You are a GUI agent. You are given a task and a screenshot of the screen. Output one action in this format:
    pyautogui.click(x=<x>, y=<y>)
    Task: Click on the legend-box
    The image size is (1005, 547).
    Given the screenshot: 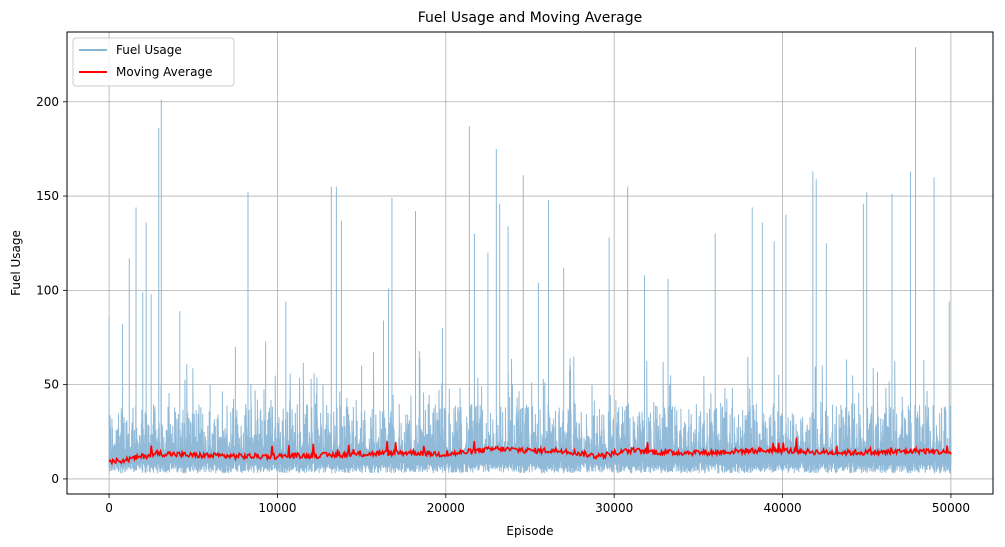 What is the action you would take?
    pyautogui.click(x=153, y=62)
    